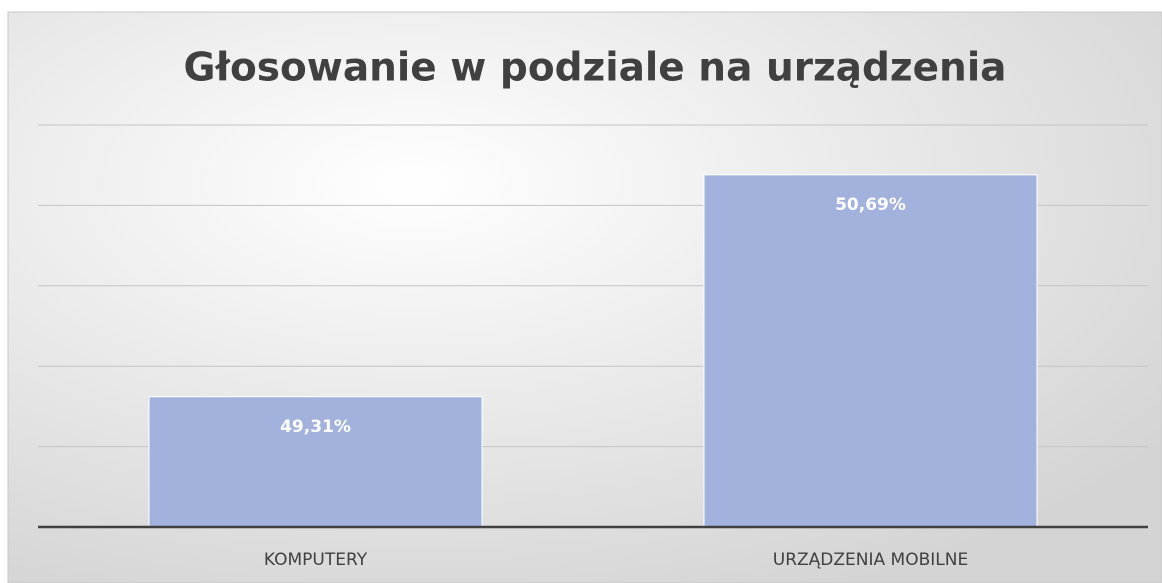  Describe the element at coordinates (595, 68) in the screenshot. I see `chart-title: Głosowanie w podziale na urządzenia` at that location.